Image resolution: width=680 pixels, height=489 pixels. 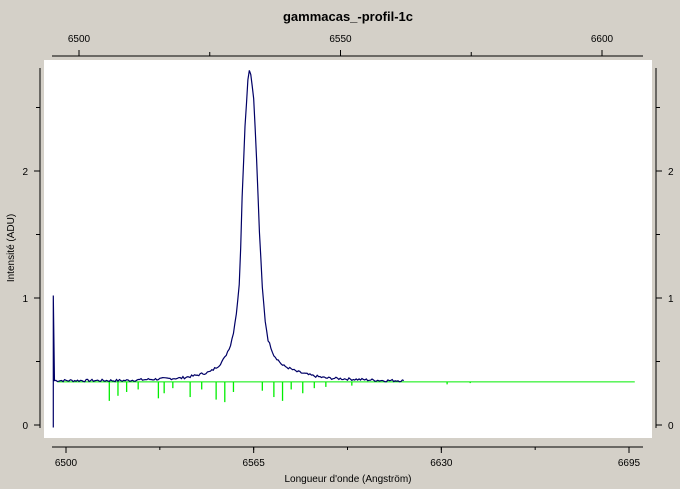 What do you see at coordinates (340, 39) in the screenshot?
I see `top-x-tick-label-1: 6550` at bounding box center [340, 39].